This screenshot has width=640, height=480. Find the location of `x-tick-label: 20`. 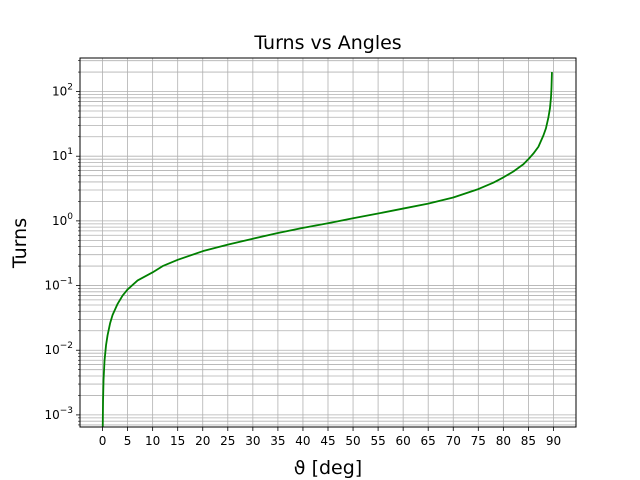

x-tick-label: 20 is located at coordinates (202, 441).